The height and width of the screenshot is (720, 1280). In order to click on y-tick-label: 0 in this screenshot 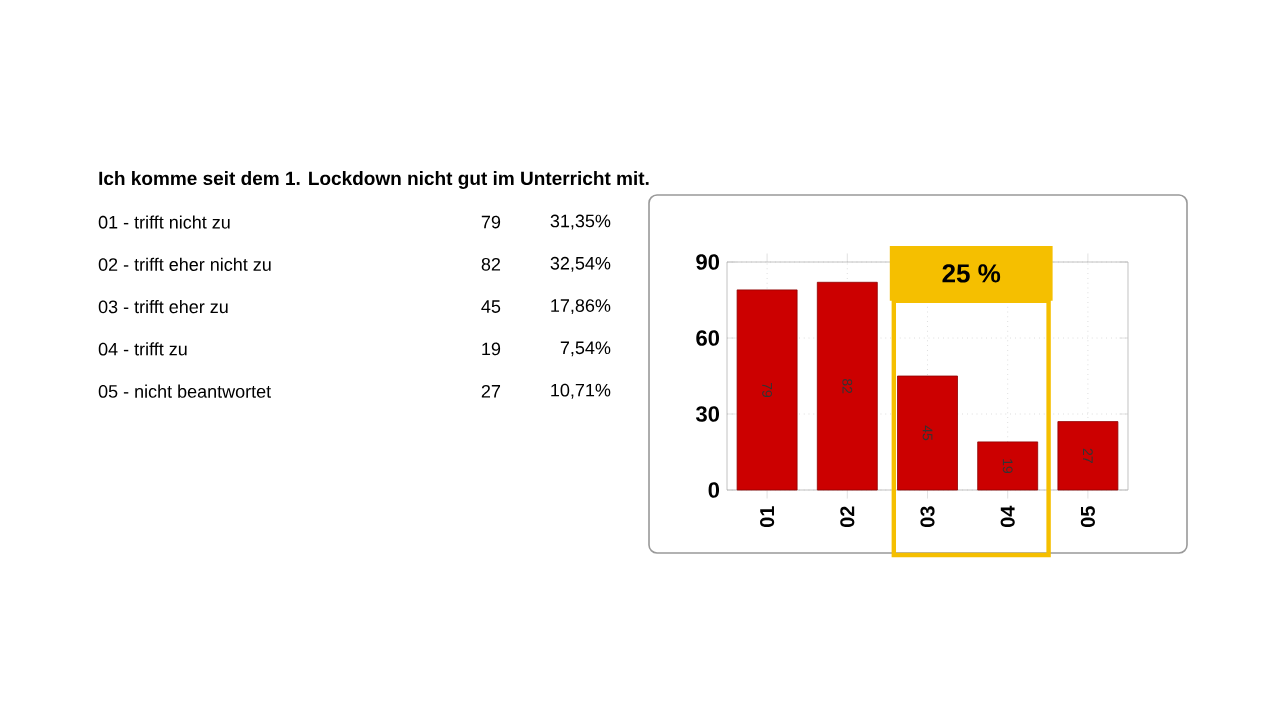, I will do `click(714, 490)`.